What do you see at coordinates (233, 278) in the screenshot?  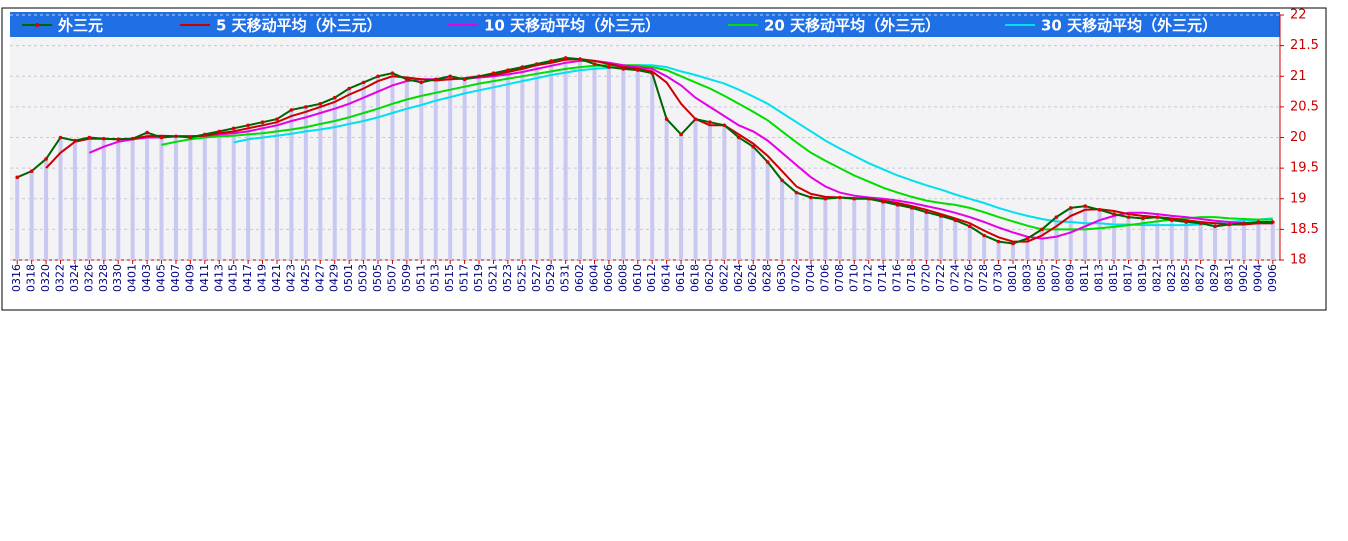 I see `x-tick-label: 0415` at bounding box center [233, 278].